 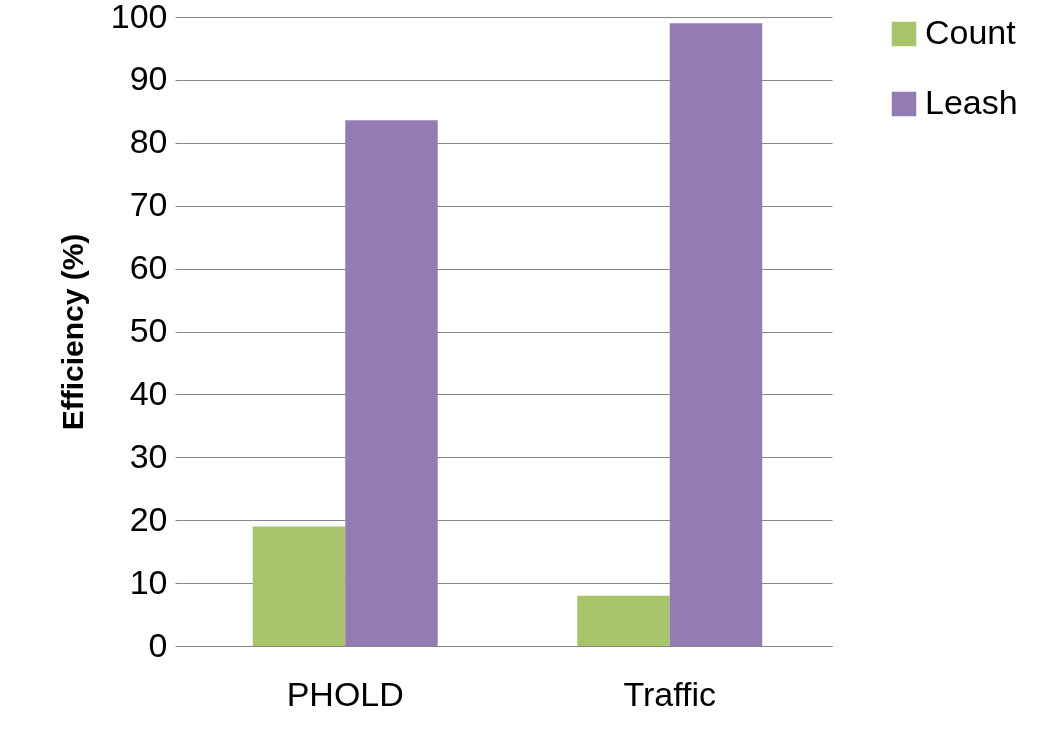 I want to click on y-tick-label: 100, so click(x=139, y=17).